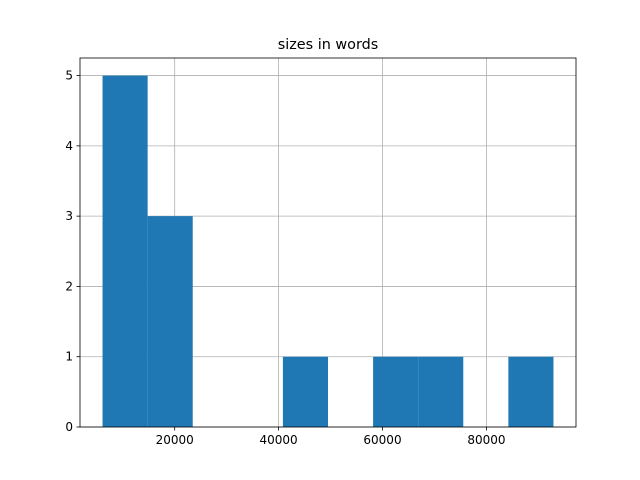 This screenshot has height=480, width=640. I want to click on x-tick-label: 20000, so click(175, 440).